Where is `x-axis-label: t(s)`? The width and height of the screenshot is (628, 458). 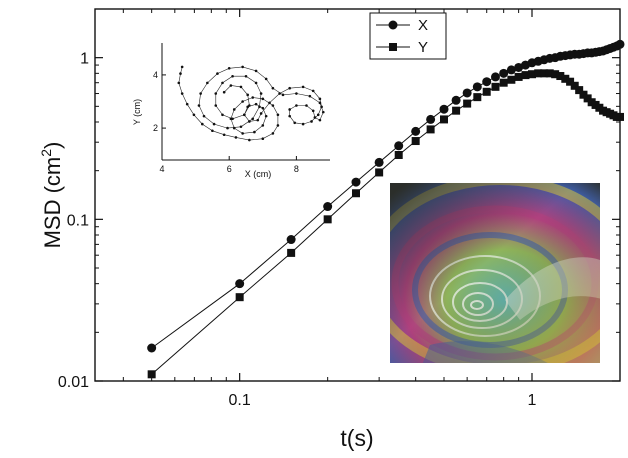
x-axis-label: t(s) is located at coordinates (356, 438).